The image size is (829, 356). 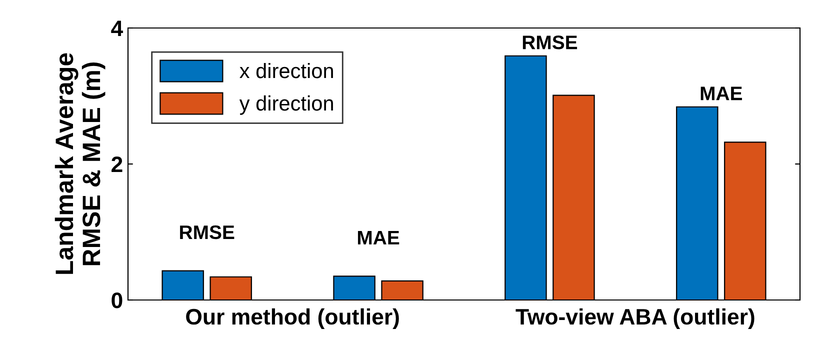 I want to click on legend-label: x direction, so click(x=286, y=70).